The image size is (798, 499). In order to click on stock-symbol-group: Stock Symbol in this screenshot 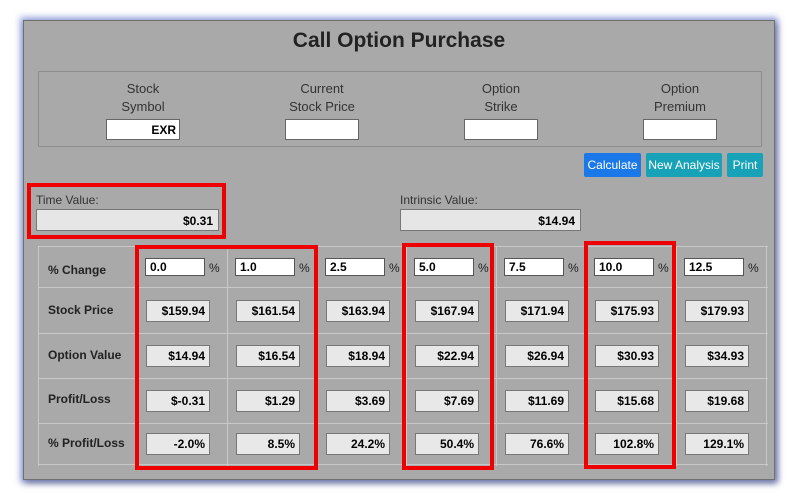, I will do `click(143, 110)`.